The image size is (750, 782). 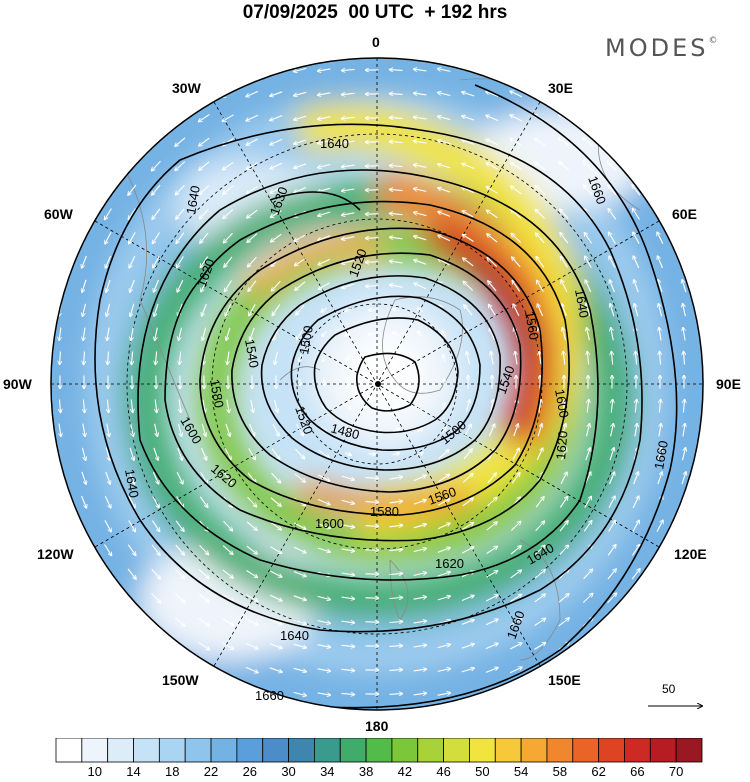 I want to click on contour-label: 1500, so click(x=306, y=339).